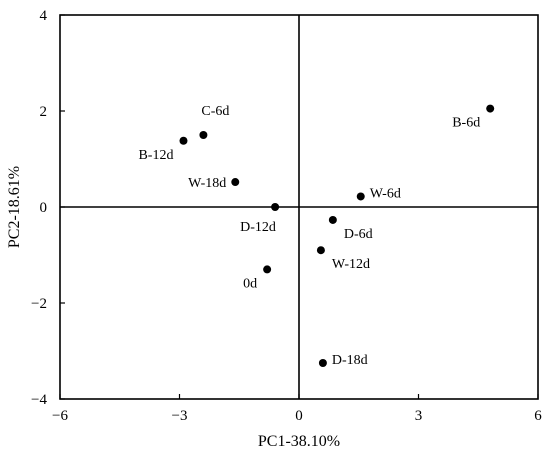  What do you see at coordinates (44, 16) in the screenshot?
I see `y-tick-label: 4` at bounding box center [44, 16].